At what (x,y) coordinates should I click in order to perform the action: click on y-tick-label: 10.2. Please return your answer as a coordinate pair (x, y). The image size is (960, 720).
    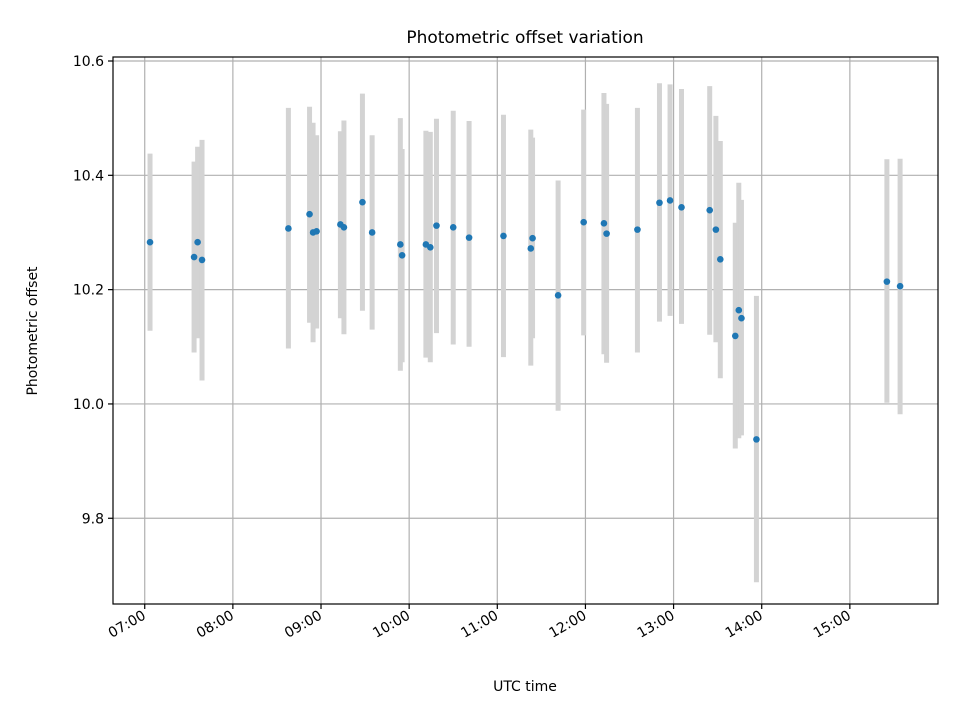
    Looking at the image, I should click on (88, 291).